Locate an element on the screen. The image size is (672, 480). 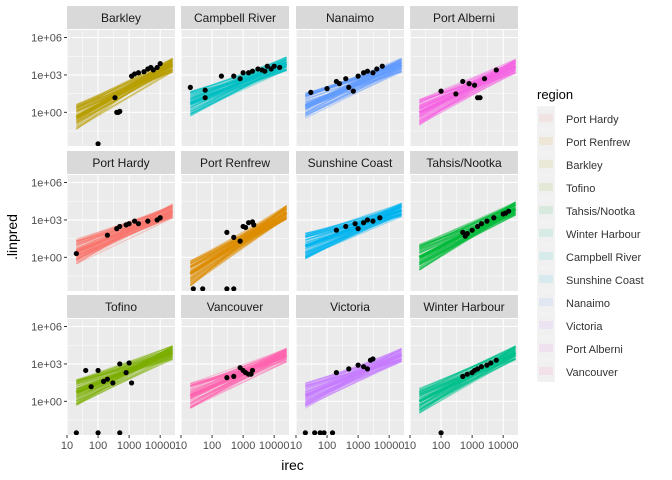
y-tick-label: 1e+00 is located at coordinates (46, 258).